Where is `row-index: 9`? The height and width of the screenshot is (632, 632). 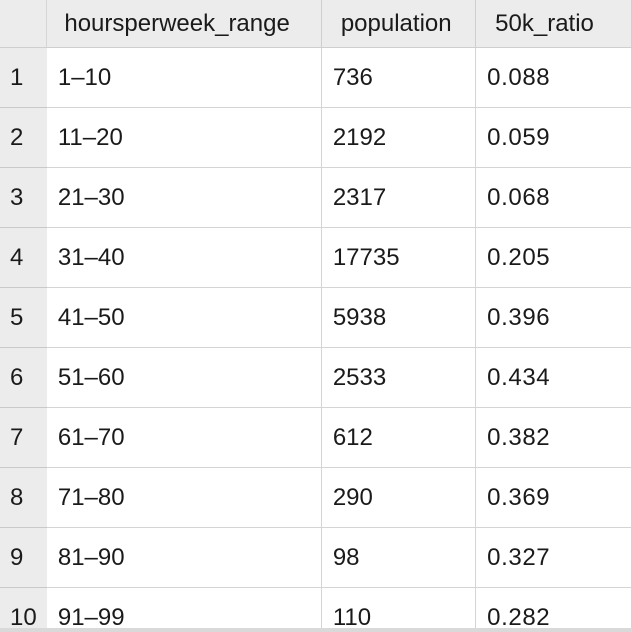
row-index: 9 is located at coordinates (23, 557).